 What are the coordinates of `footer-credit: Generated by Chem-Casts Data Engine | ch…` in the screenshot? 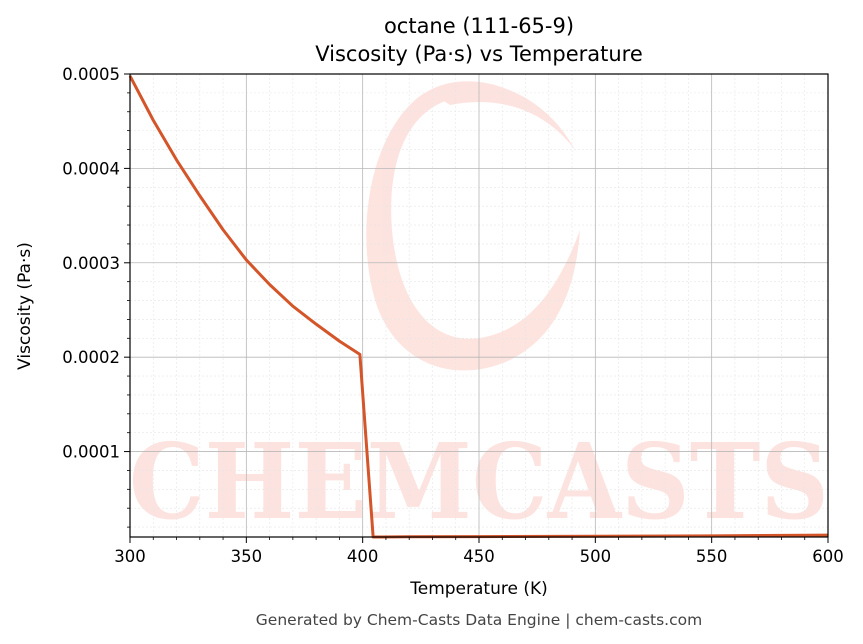 It's located at (479, 620).